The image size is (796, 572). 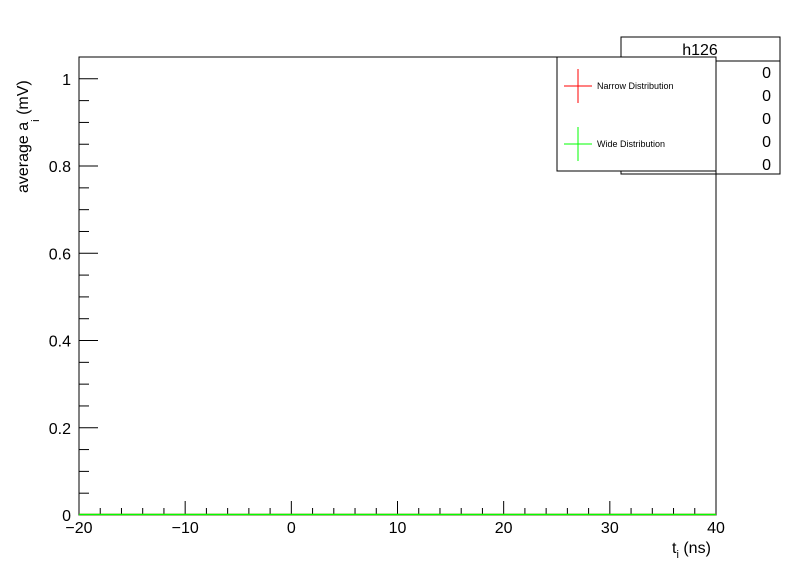 I want to click on stats-box-title: h126, so click(x=700, y=50).